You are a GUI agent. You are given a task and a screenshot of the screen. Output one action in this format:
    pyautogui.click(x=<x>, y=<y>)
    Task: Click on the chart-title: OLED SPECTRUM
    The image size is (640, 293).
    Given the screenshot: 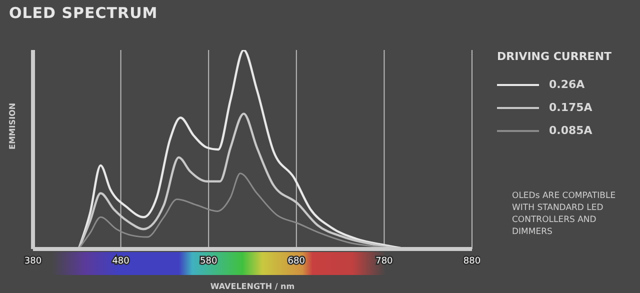 What is the action you would take?
    pyautogui.click(x=83, y=13)
    